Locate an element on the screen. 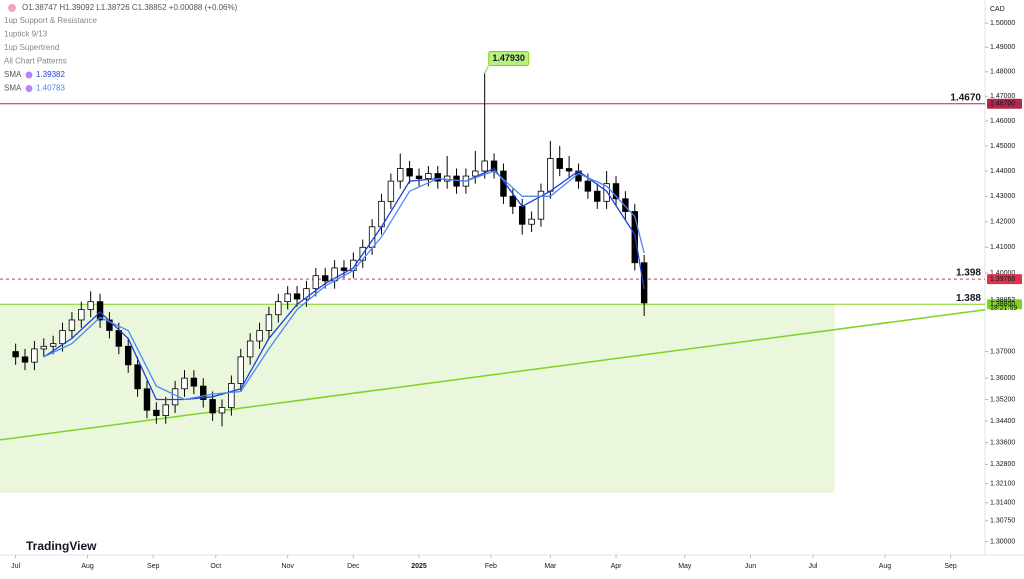 The image size is (1024, 579). x-tick-label: Mar is located at coordinates (550, 566).